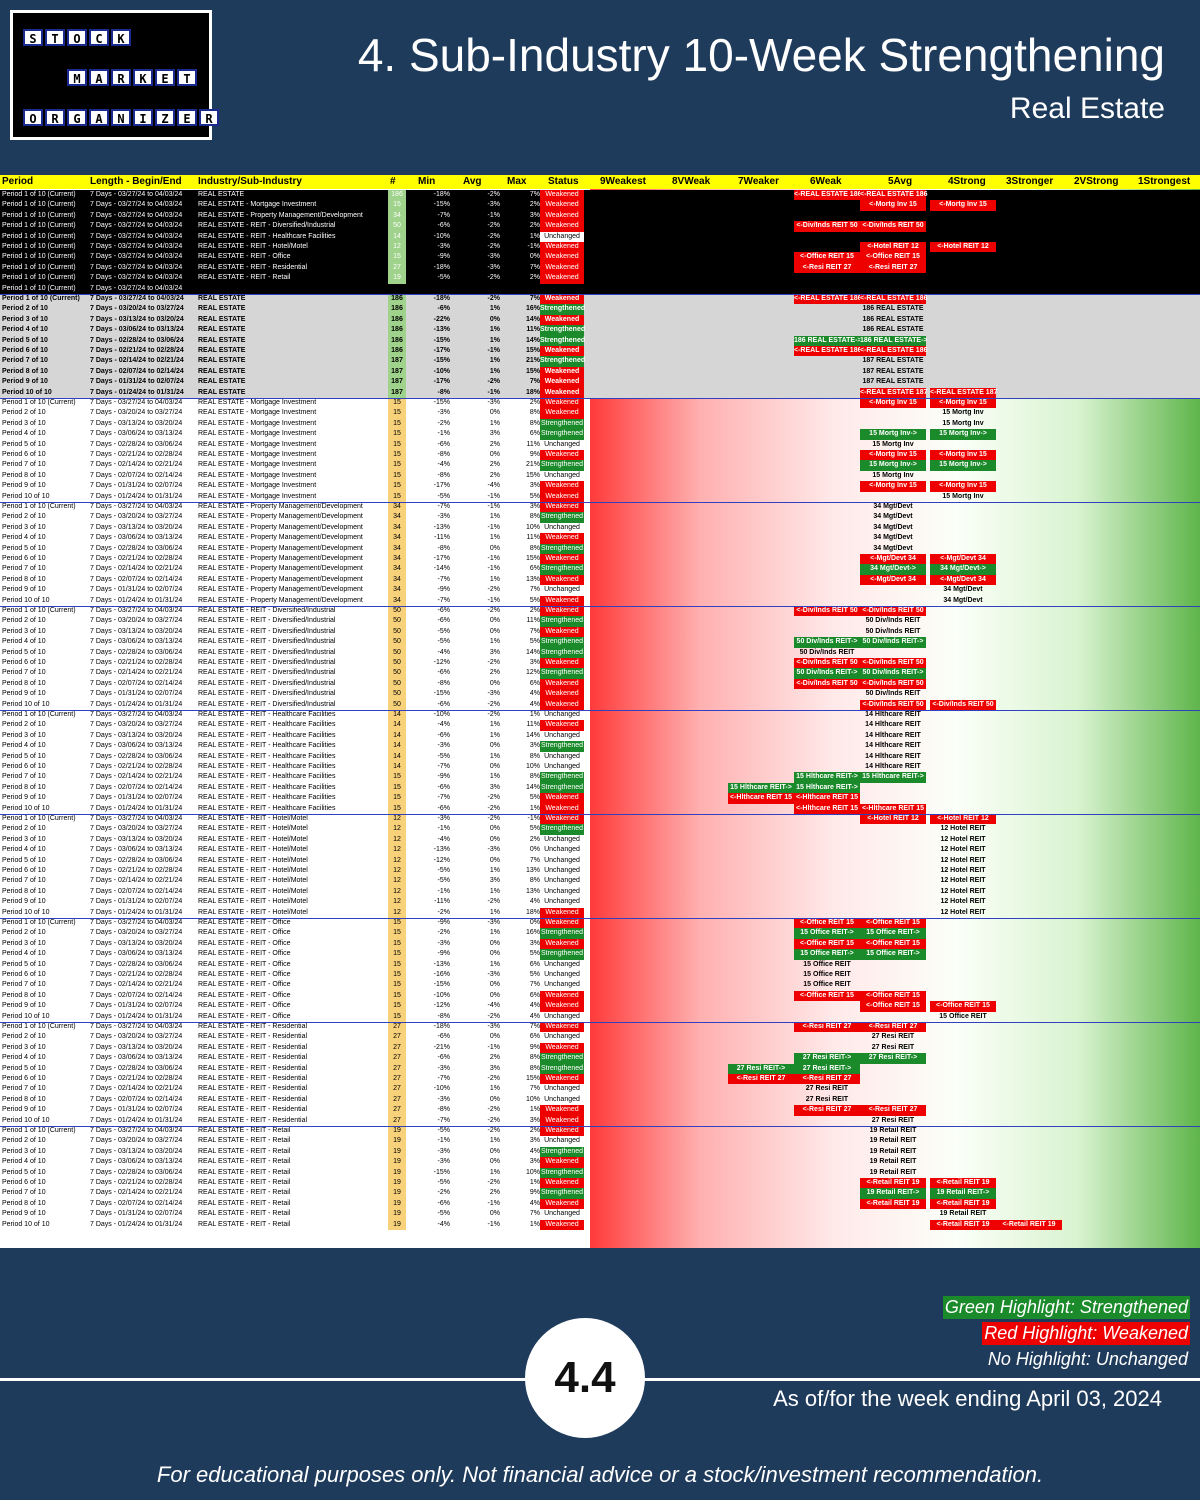  Describe the element at coordinates (893, 1027) in the screenshot. I see `rating-label: <-Resi REIT 27` at that location.